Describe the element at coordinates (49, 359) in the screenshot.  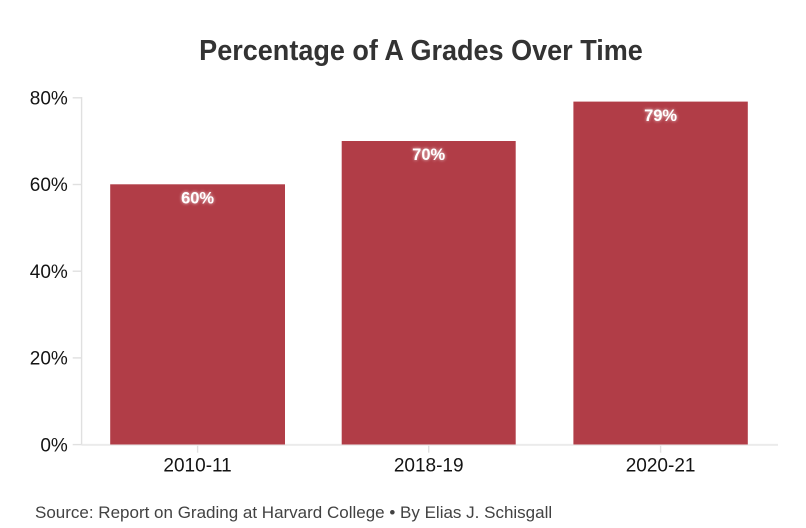
I see `svg-text: 20%` at that location.